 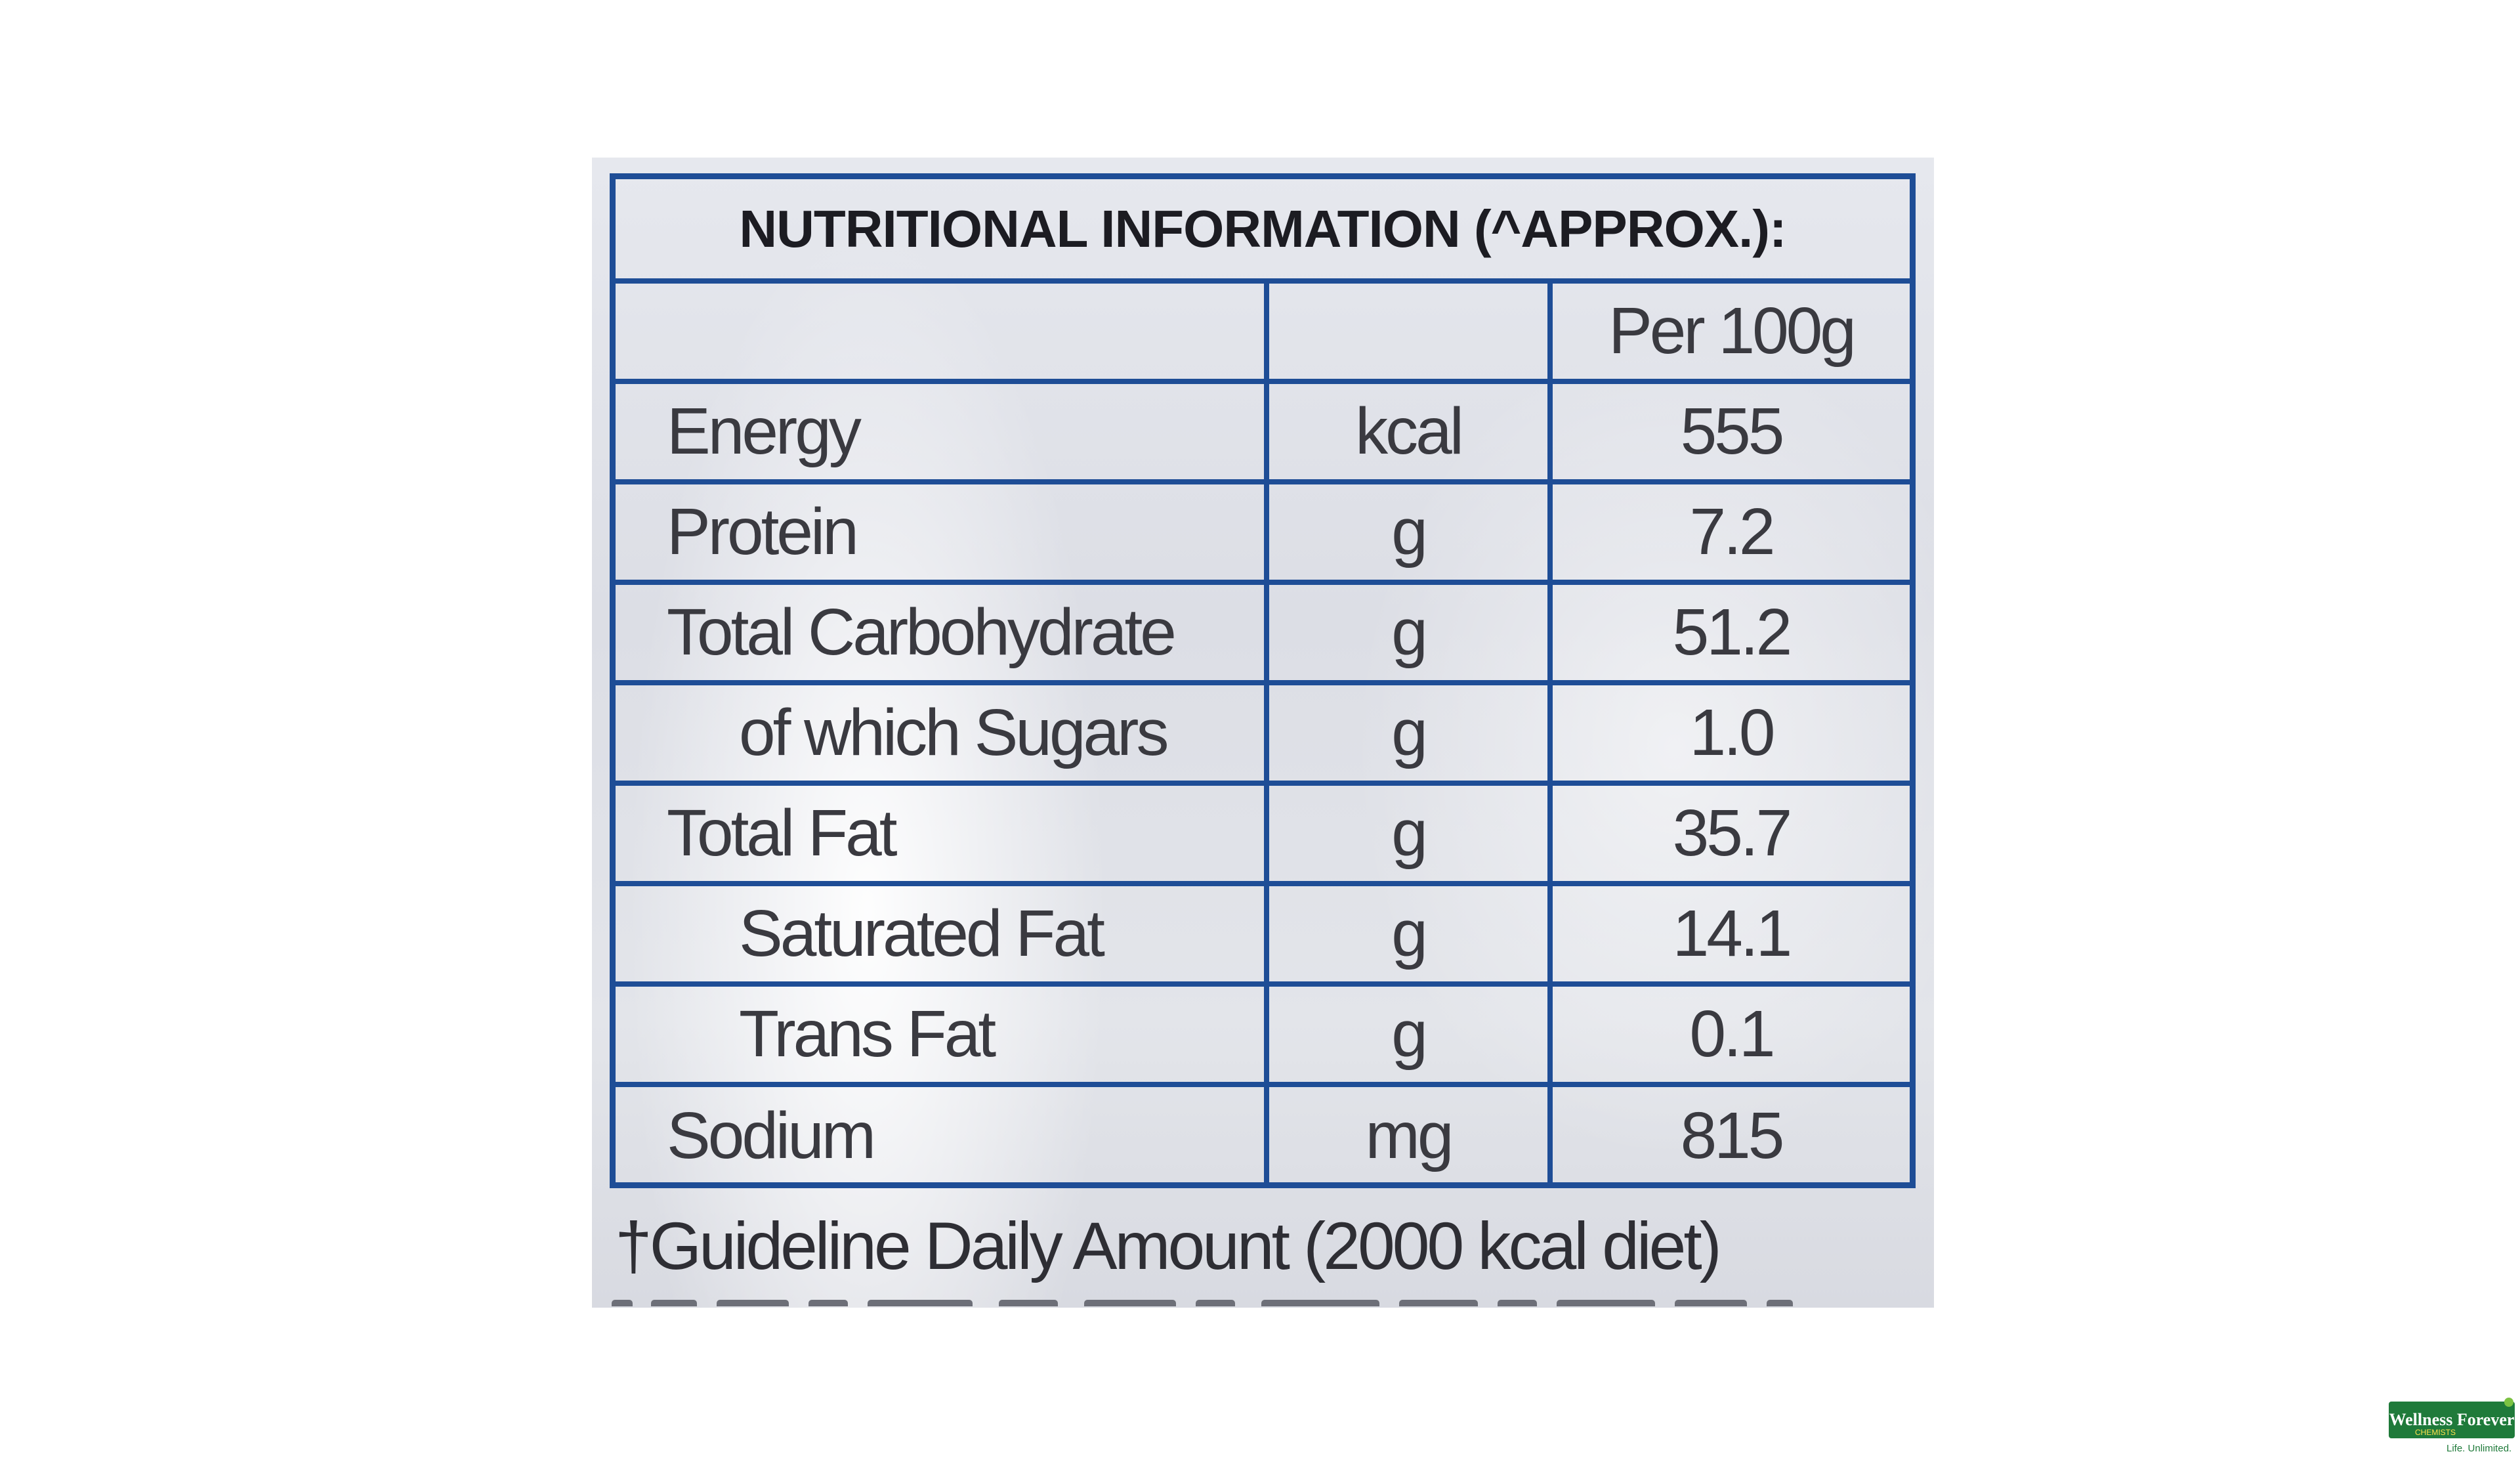 I want to click on table-title-row: NUTRITIONAL INFORMATION (^APPROX.):, so click(x=1263, y=231).